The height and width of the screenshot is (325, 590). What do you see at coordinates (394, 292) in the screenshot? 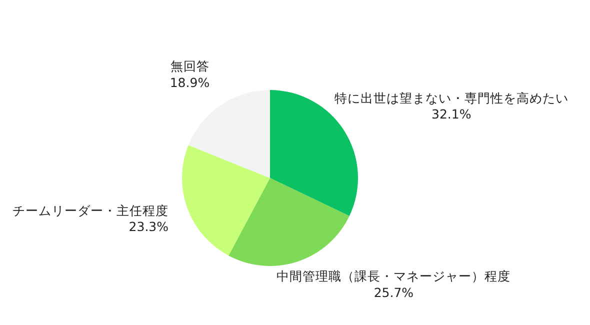
I see `data-label: 25.7%` at bounding box center [394, 292].